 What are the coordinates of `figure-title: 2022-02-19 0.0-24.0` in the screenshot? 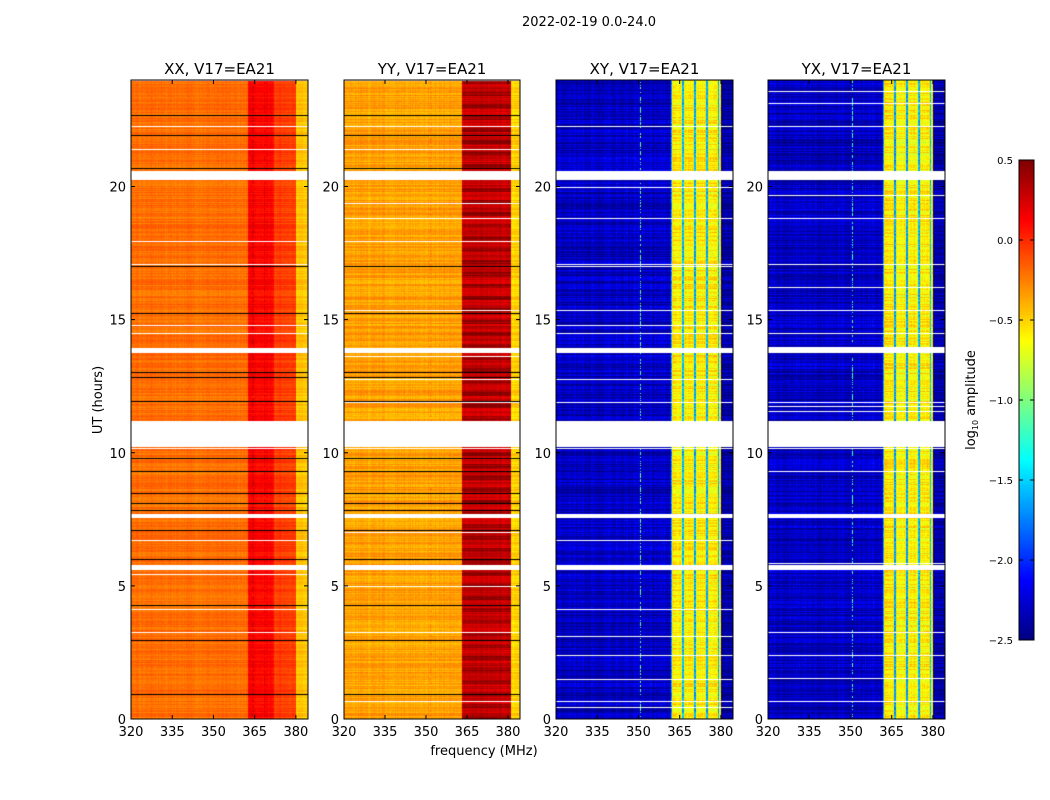 It's located at (589, 22).